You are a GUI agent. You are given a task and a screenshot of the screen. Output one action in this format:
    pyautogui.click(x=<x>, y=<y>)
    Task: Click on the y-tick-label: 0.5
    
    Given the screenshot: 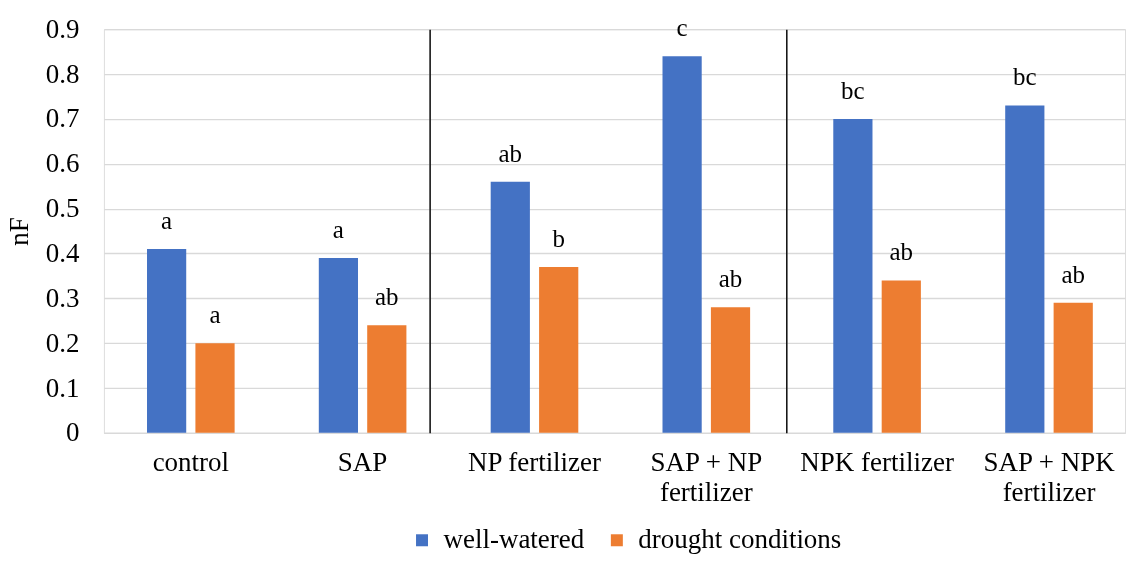 What is the action you would take?
    pyautogui.click(x=62, y=208)
    